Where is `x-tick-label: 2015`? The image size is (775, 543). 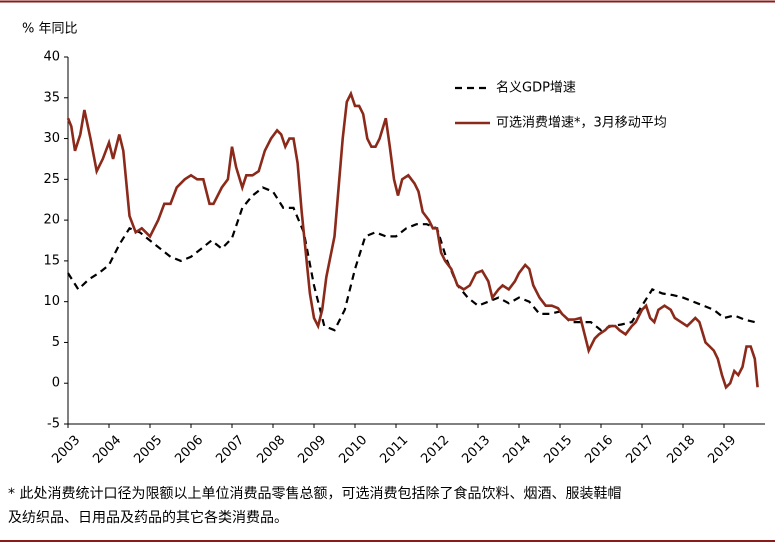 x-tick-label: 2015 is located at coordinates (558, 450).